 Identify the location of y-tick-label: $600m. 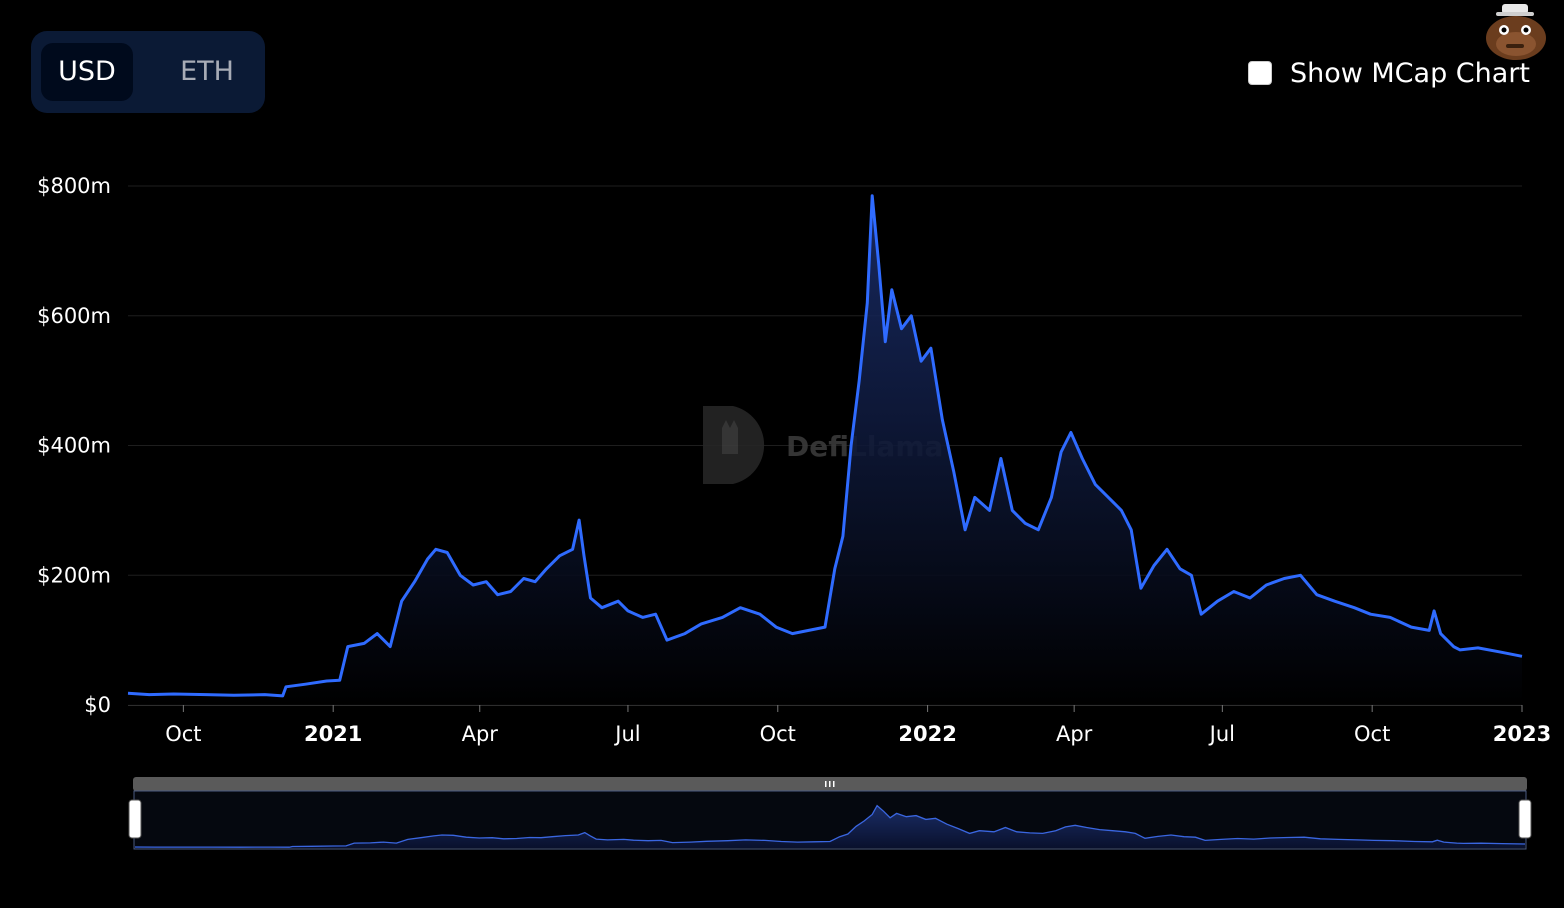
(74, 316).